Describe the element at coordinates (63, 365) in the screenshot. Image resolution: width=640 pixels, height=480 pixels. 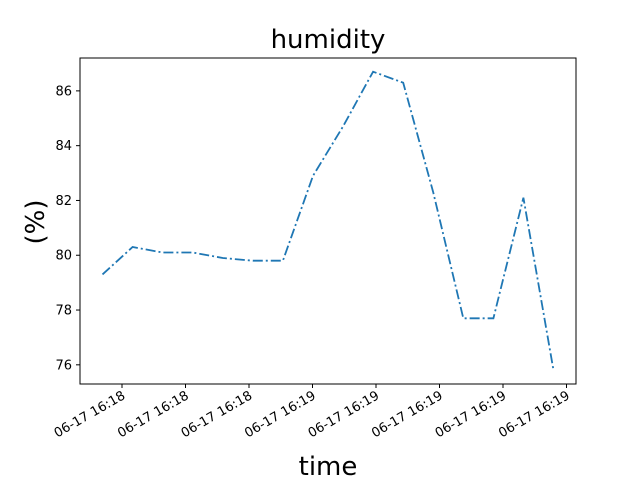
I see `y-tick-label: 76` at that location.